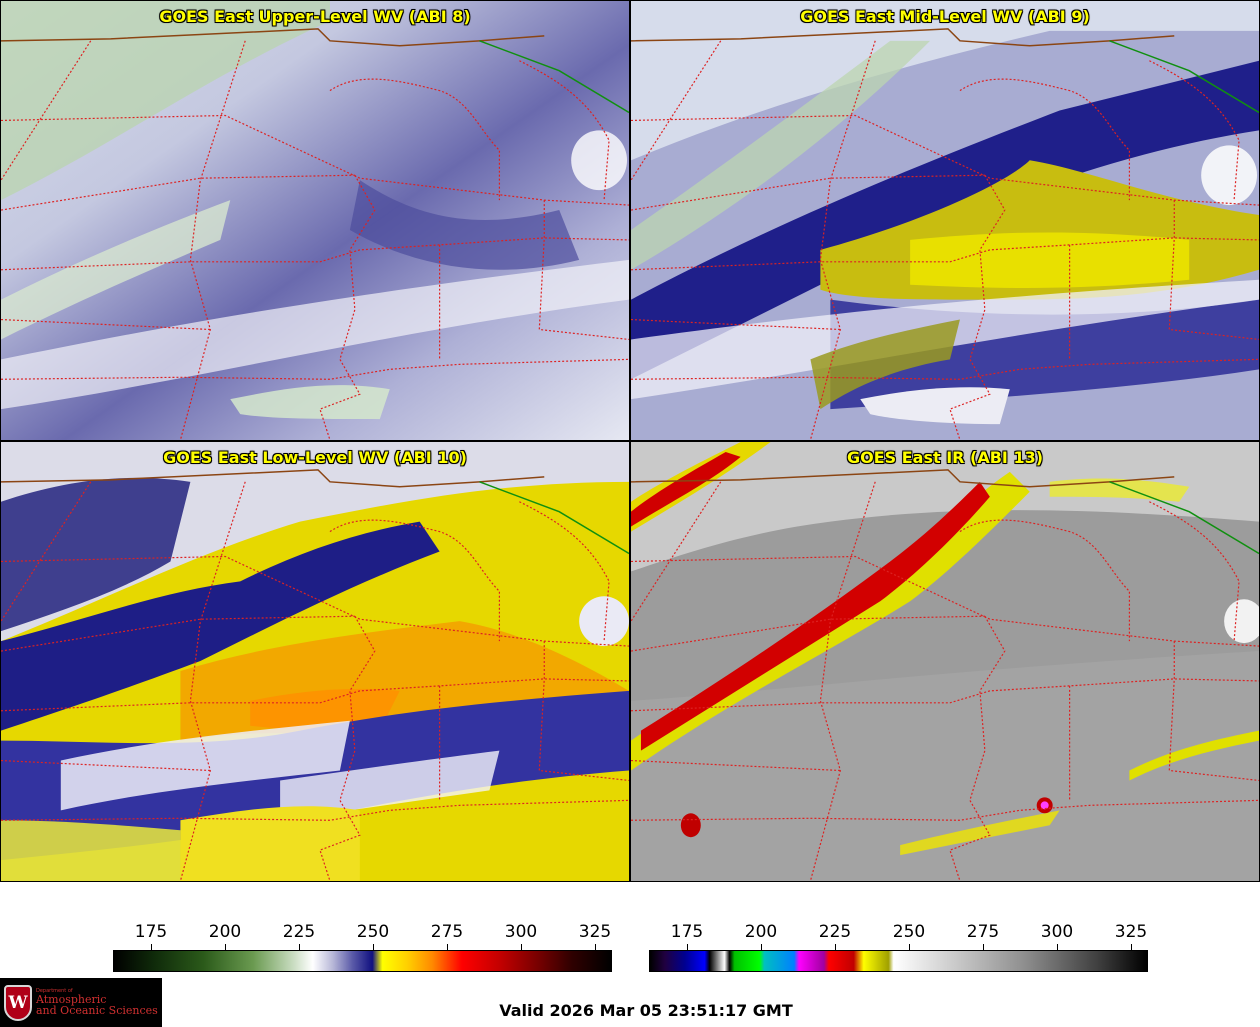  Describe the element at coordinates (646, 1010) in the screenshot. I see `valid-time: Valid 2026 Mar 05 23:51:17 GMT` at that location.